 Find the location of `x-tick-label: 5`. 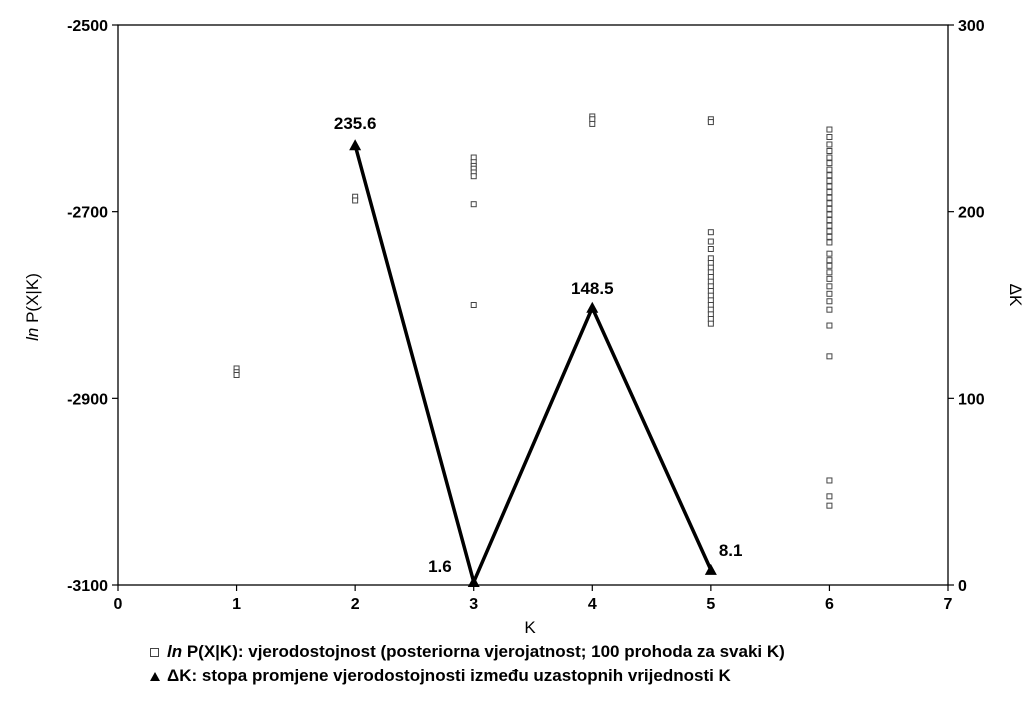

x-tick-label: 5 is located at coordinates (710, 604).